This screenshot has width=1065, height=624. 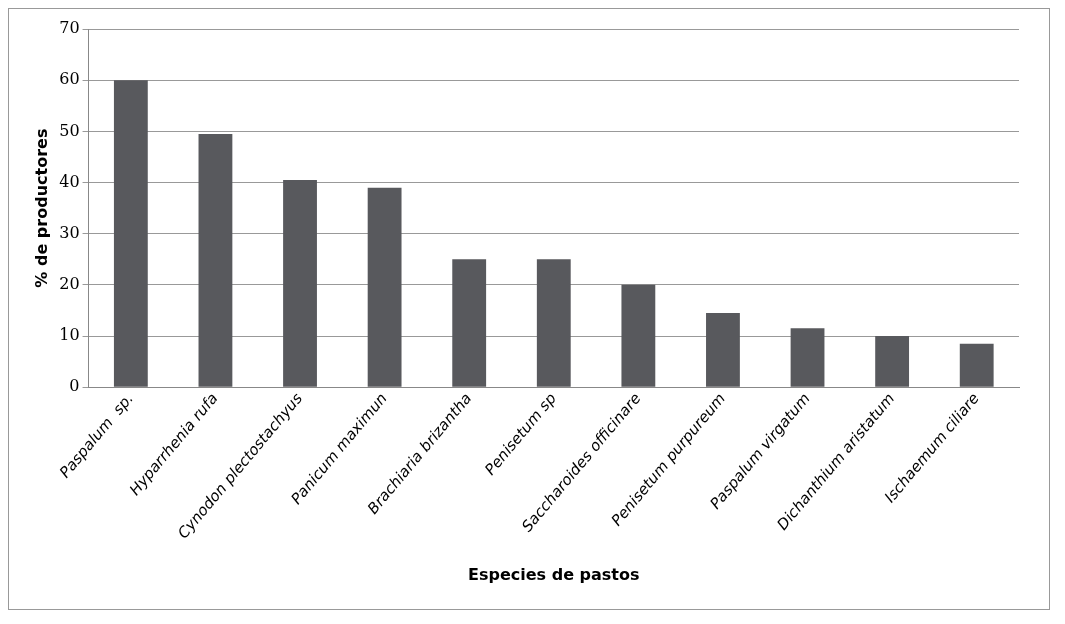 I want to click on y-tick-label: 30, so click(x=69, y=232).